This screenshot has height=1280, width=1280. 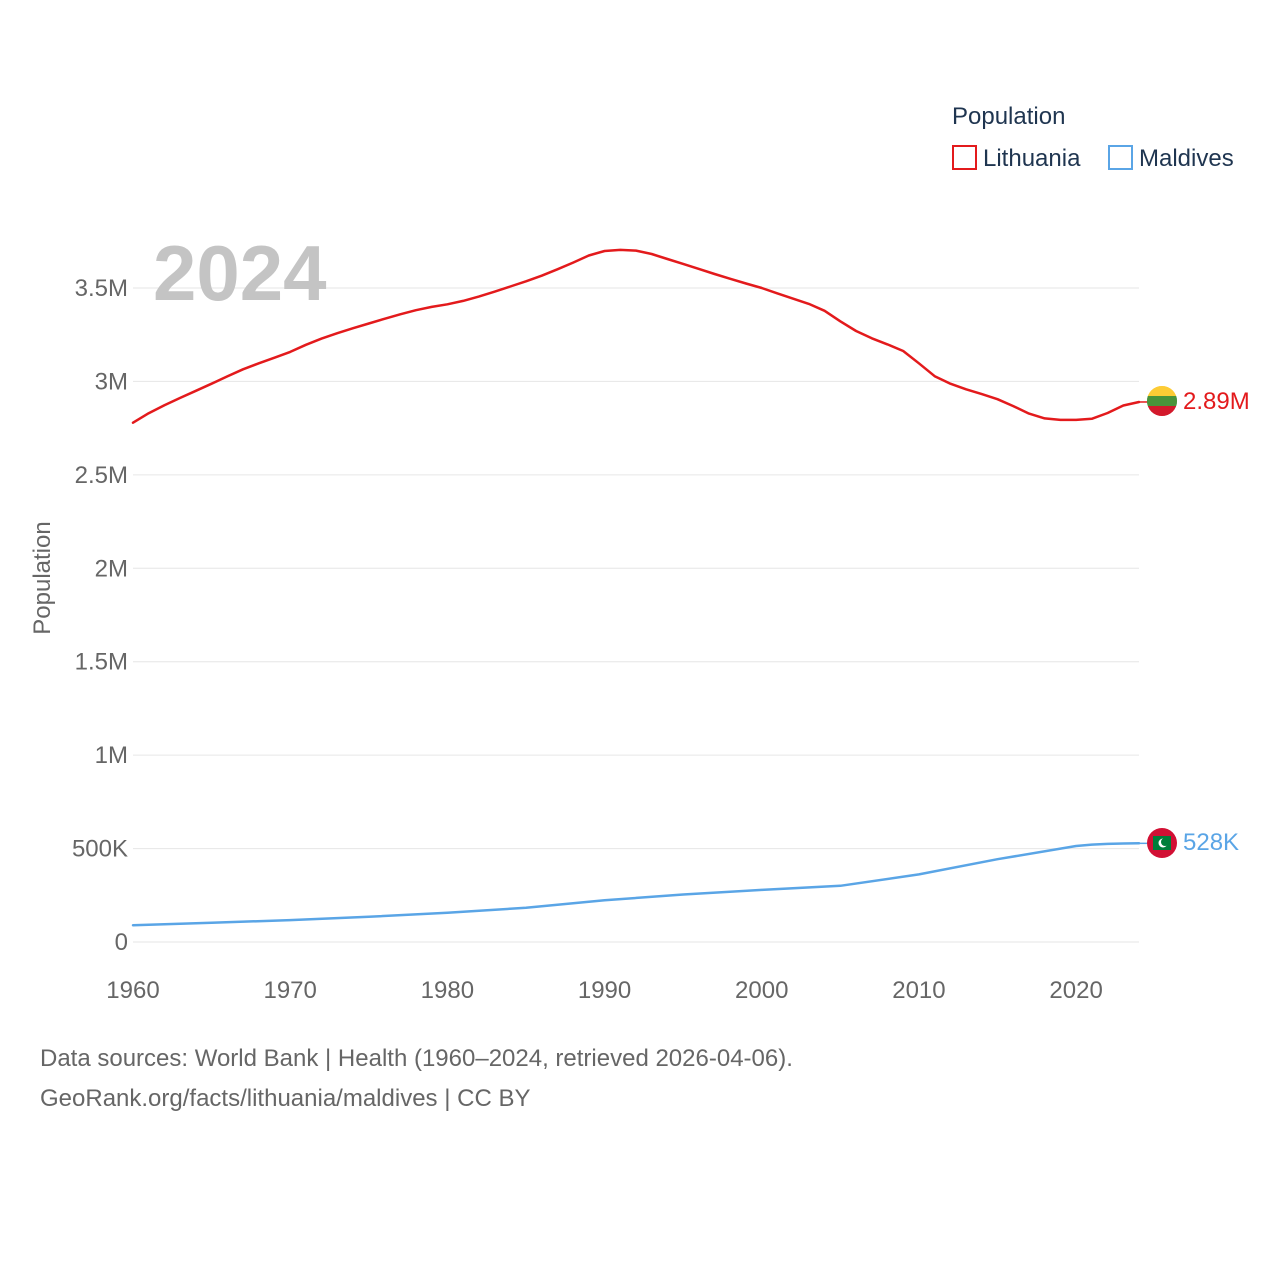 I want to click on y-tick-label: 1M, so click(x=111, y=755).